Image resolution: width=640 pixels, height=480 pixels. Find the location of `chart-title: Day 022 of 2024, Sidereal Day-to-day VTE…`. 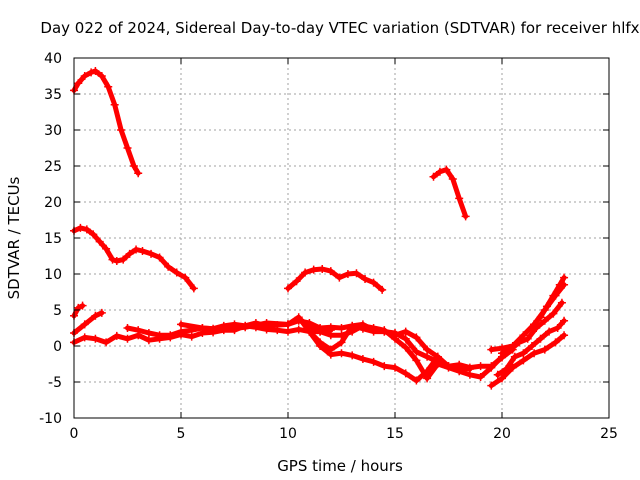

chart-title: Day 022 of 2024, Sidereal Day-to-day VTE… is located at coordinates (339, 28).